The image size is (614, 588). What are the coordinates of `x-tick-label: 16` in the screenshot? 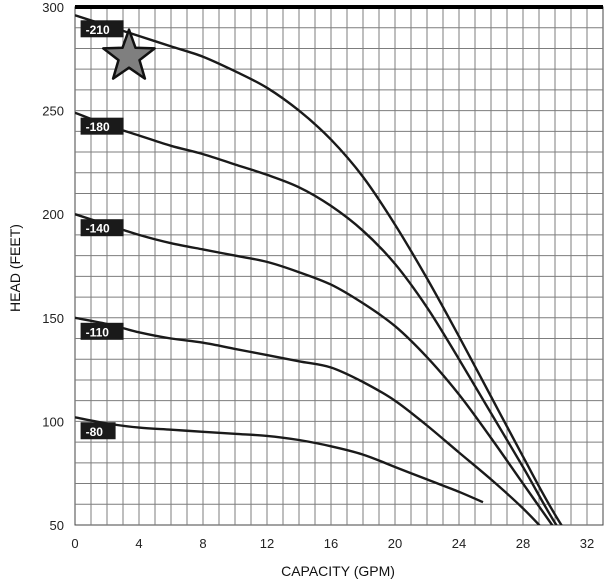 It's located at (331, 543).